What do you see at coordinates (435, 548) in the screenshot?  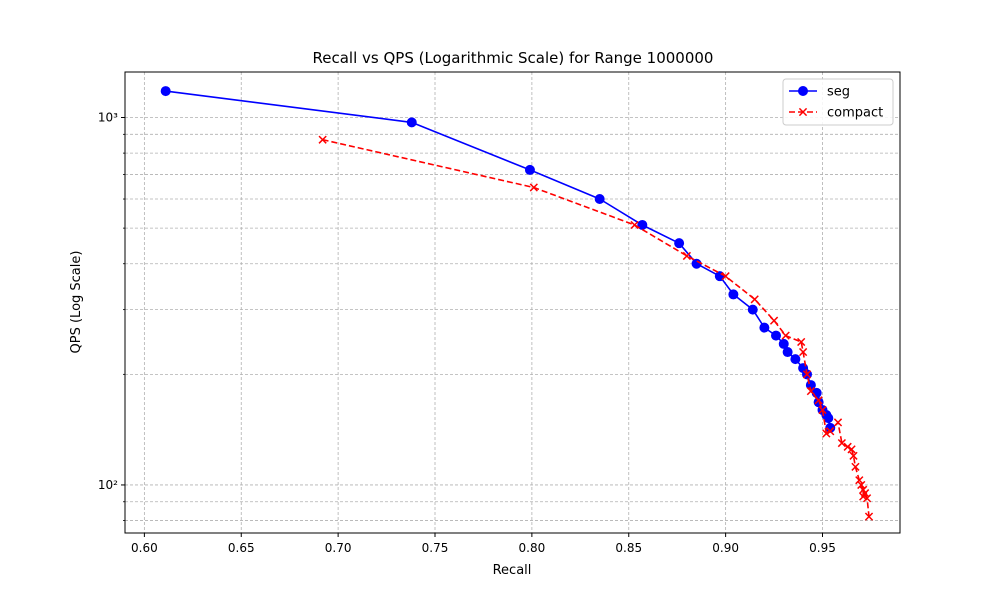 I see `x-tick-label: 0.75` at bounding box center [435, 548].